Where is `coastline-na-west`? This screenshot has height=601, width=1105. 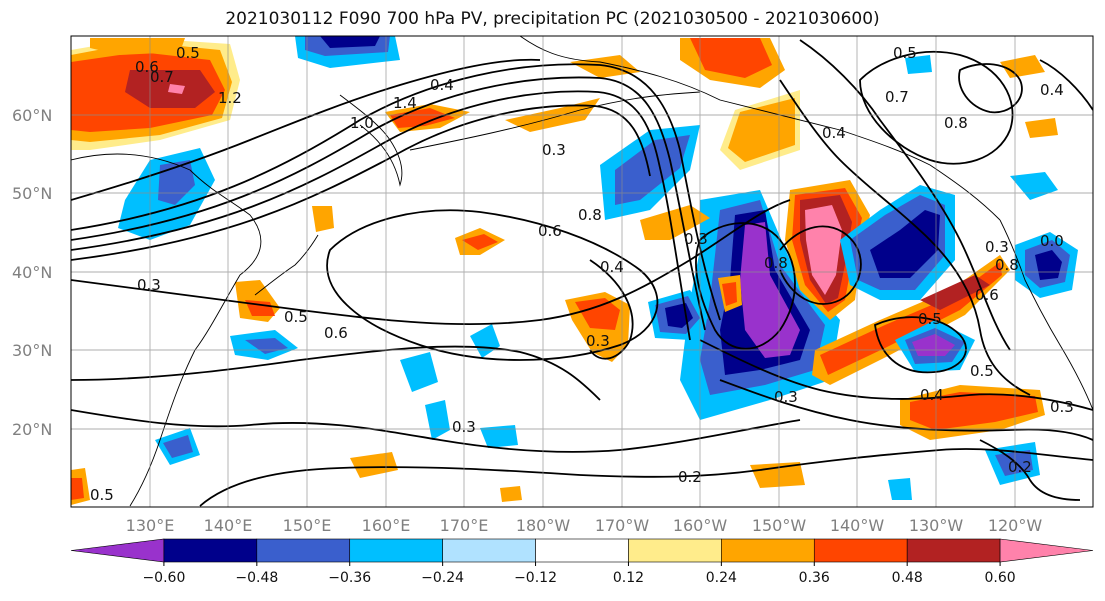 coastline-na-west is located at coordinates (1046, 315).